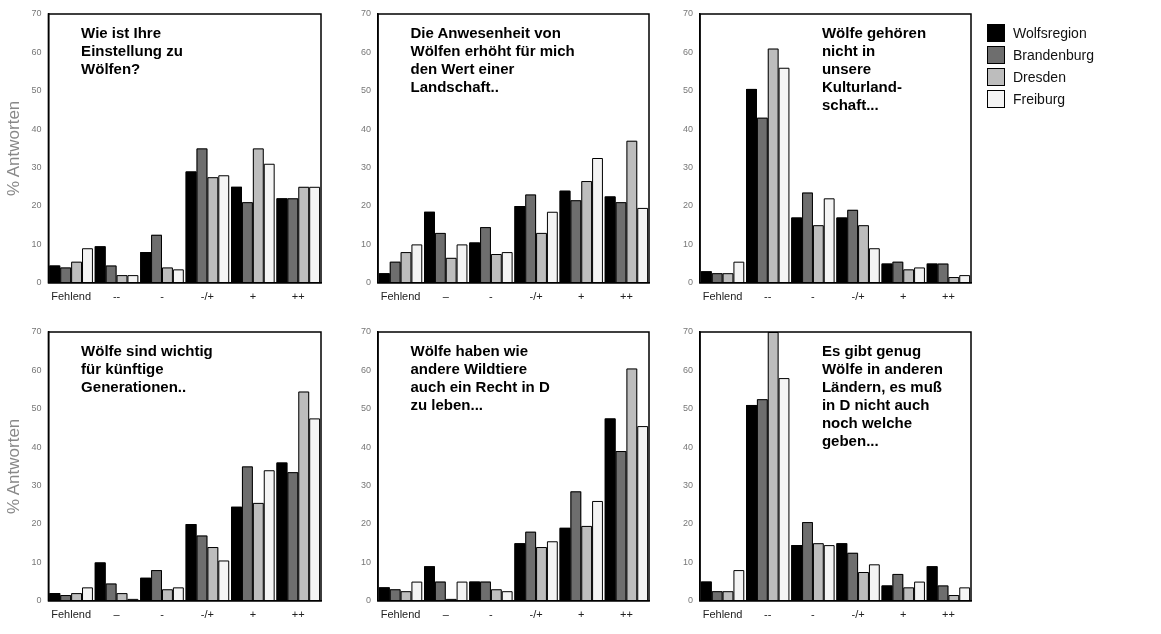 The image size is (1161, 634). Describe the element at coordinates (492, 59) in the screenshot. I see `annotation: Die Anwesenheit von Wölfen erhöht für mich den Wert einer Landschaft..` at that location.